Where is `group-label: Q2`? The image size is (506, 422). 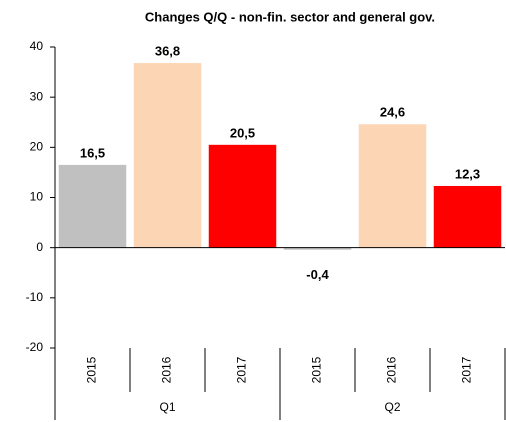 group-label: Q2 is located at coordinates (392, 407).